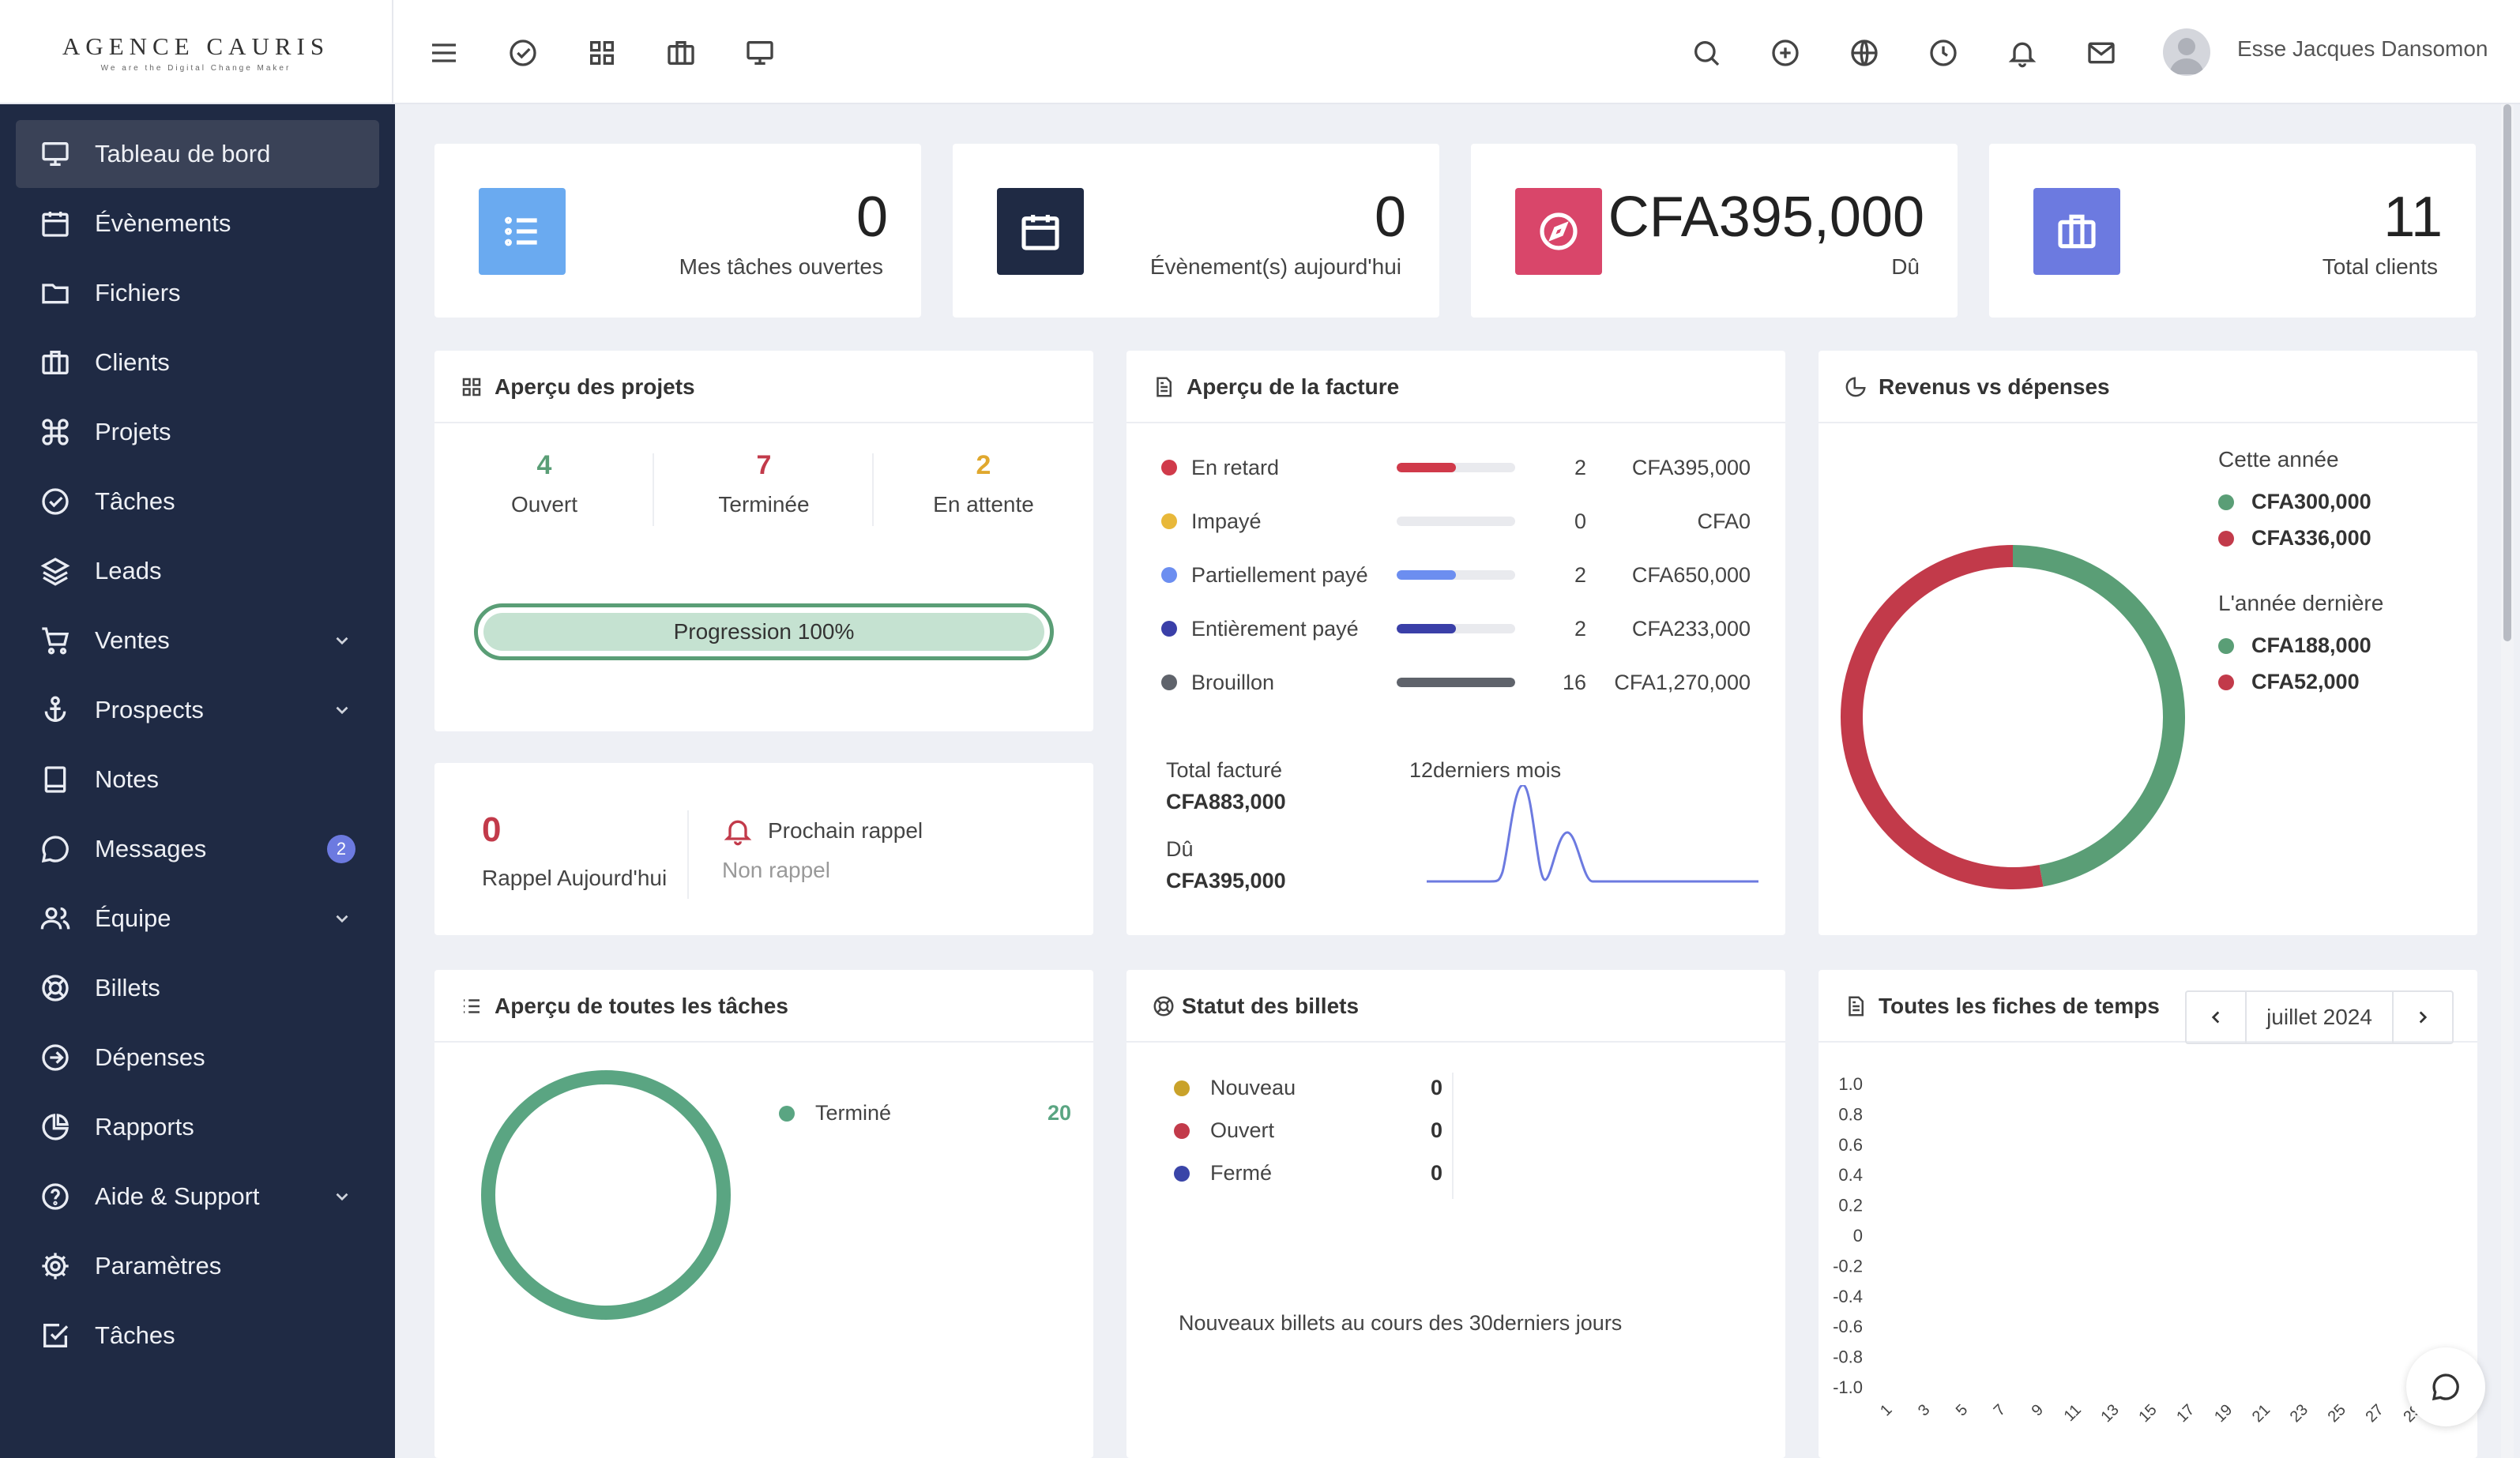 The image size is (2520, 1458). Describe the element at coordinates (1943, 53) in the screenshot. I see `clock-icon` at that location.